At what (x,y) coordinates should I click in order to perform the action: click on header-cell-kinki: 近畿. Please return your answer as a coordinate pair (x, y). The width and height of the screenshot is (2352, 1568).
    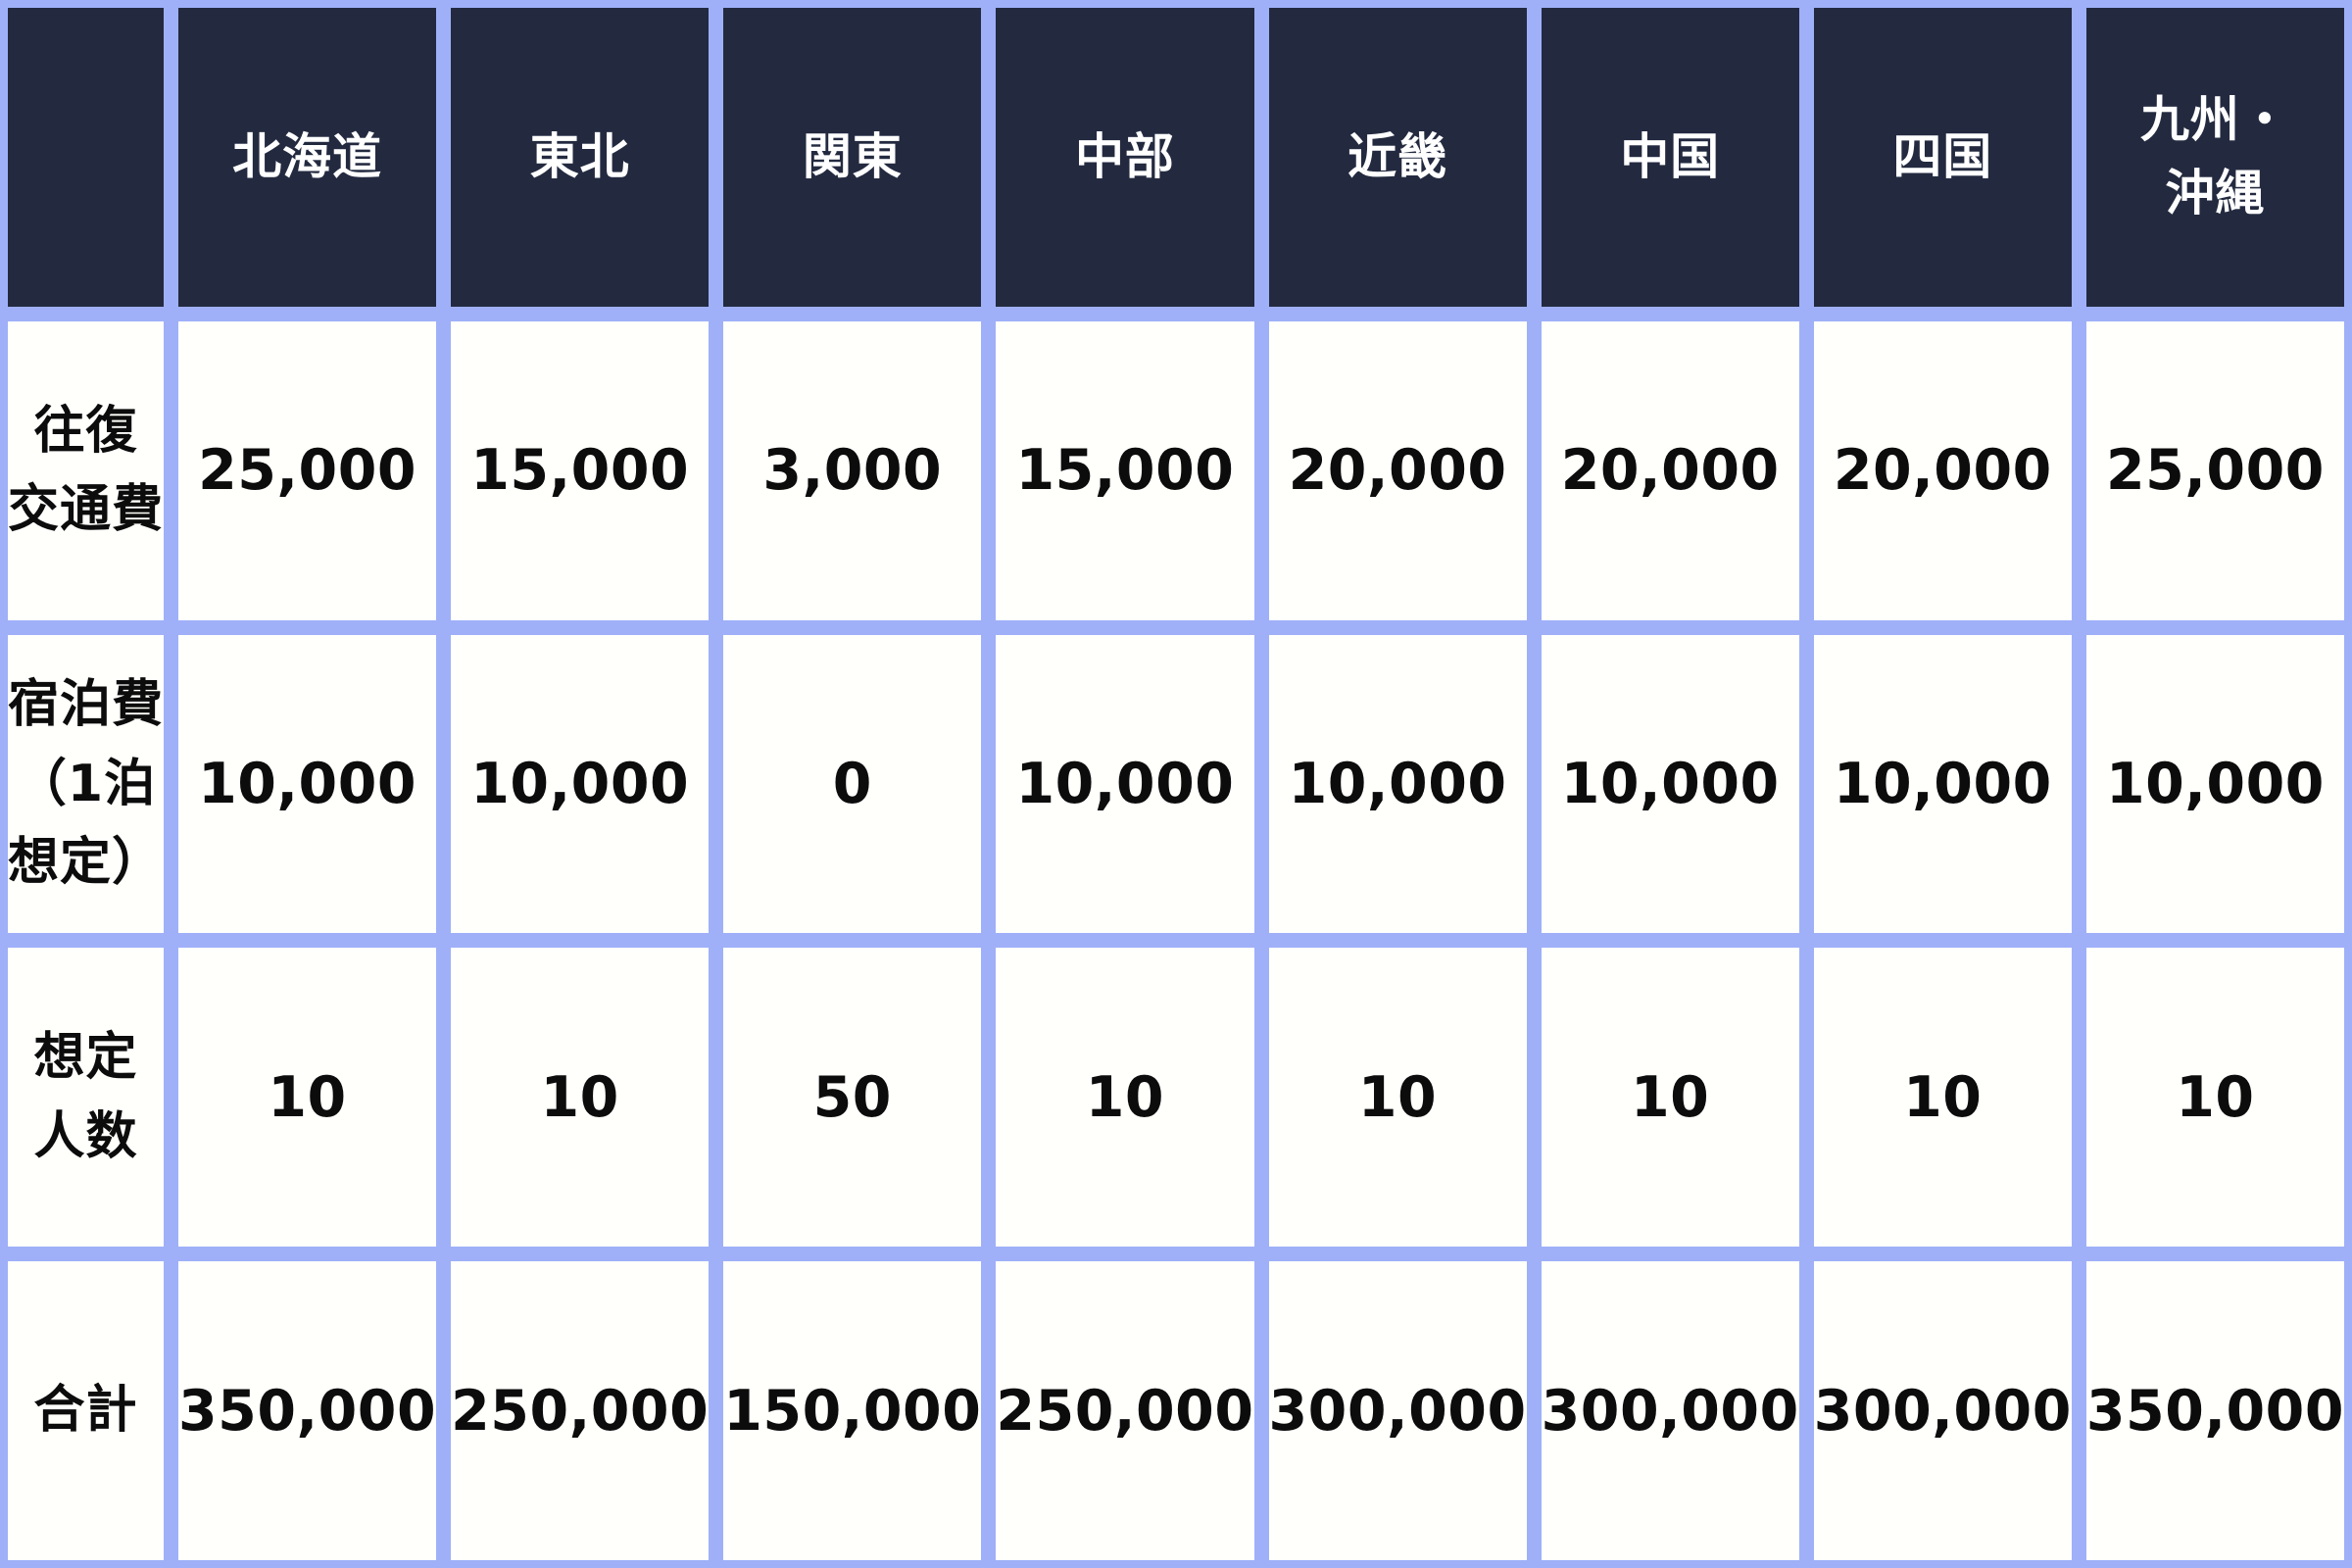
    Looking at the image, I should click on (1397, 157).